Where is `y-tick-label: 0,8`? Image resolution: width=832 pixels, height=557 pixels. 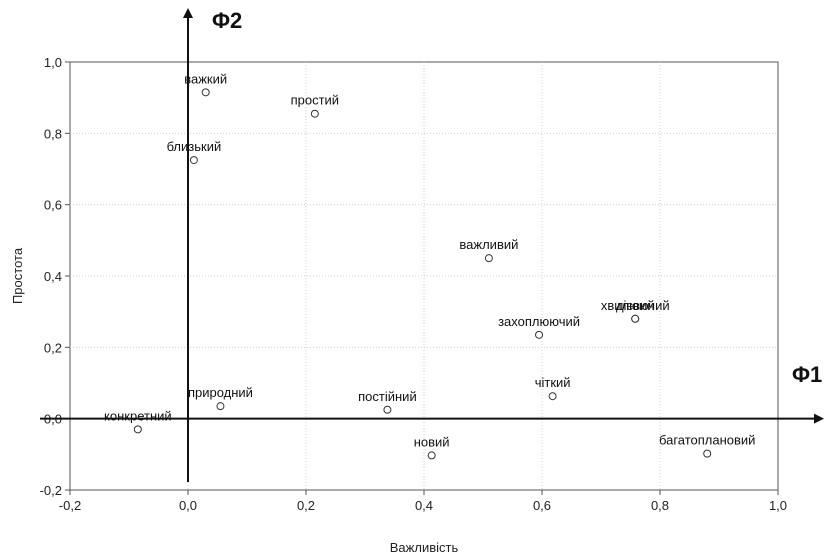
y-tick-label: 0,8 is located at coordinates (53, 133).